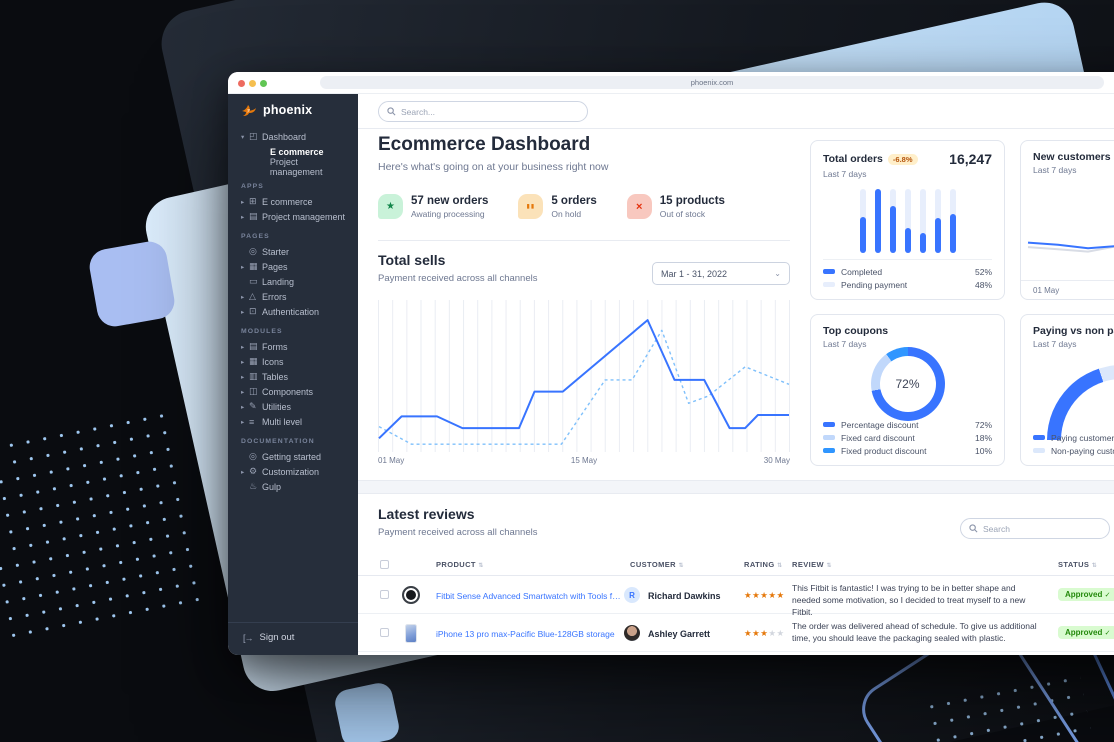 The height and width of the screenshot is (742, 1114). I want to click on sidebar-item-e-commerce: E commerce, so click(296, 151).